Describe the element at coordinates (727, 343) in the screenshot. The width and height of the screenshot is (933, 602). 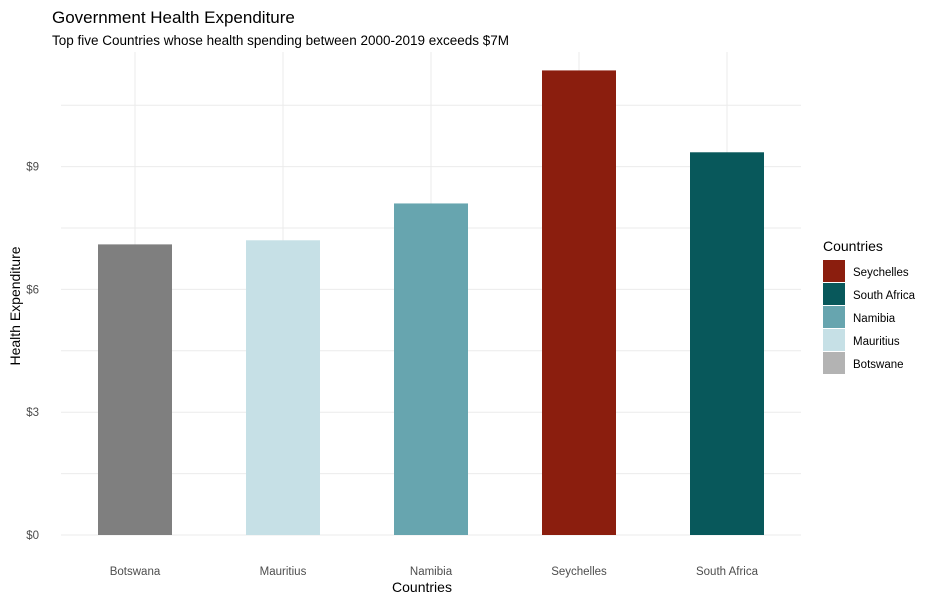
I see `bar-south-africa` at that location.